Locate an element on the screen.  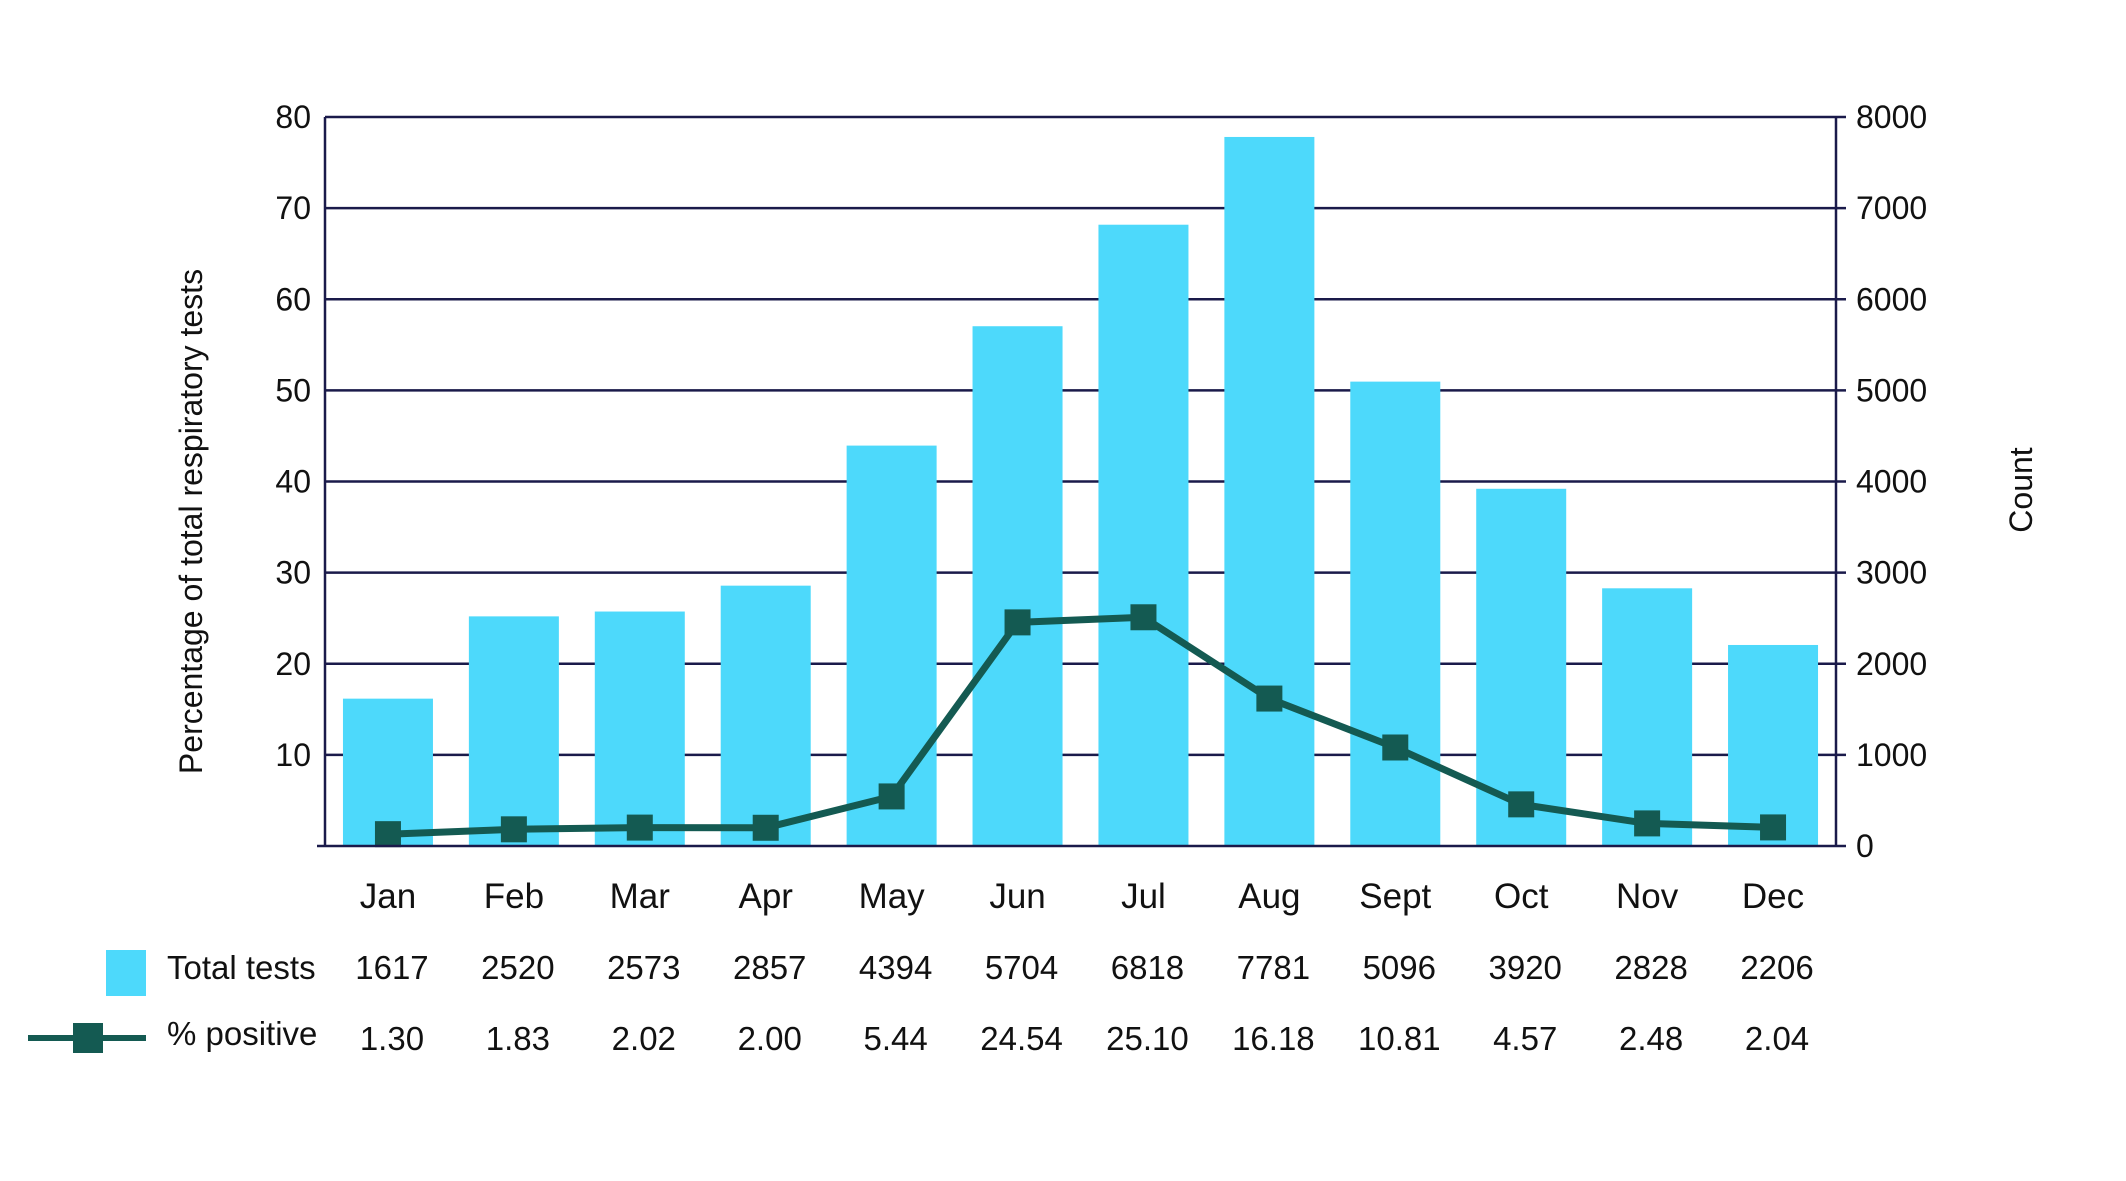
marker-aug is located at coordinates (1269, 698).